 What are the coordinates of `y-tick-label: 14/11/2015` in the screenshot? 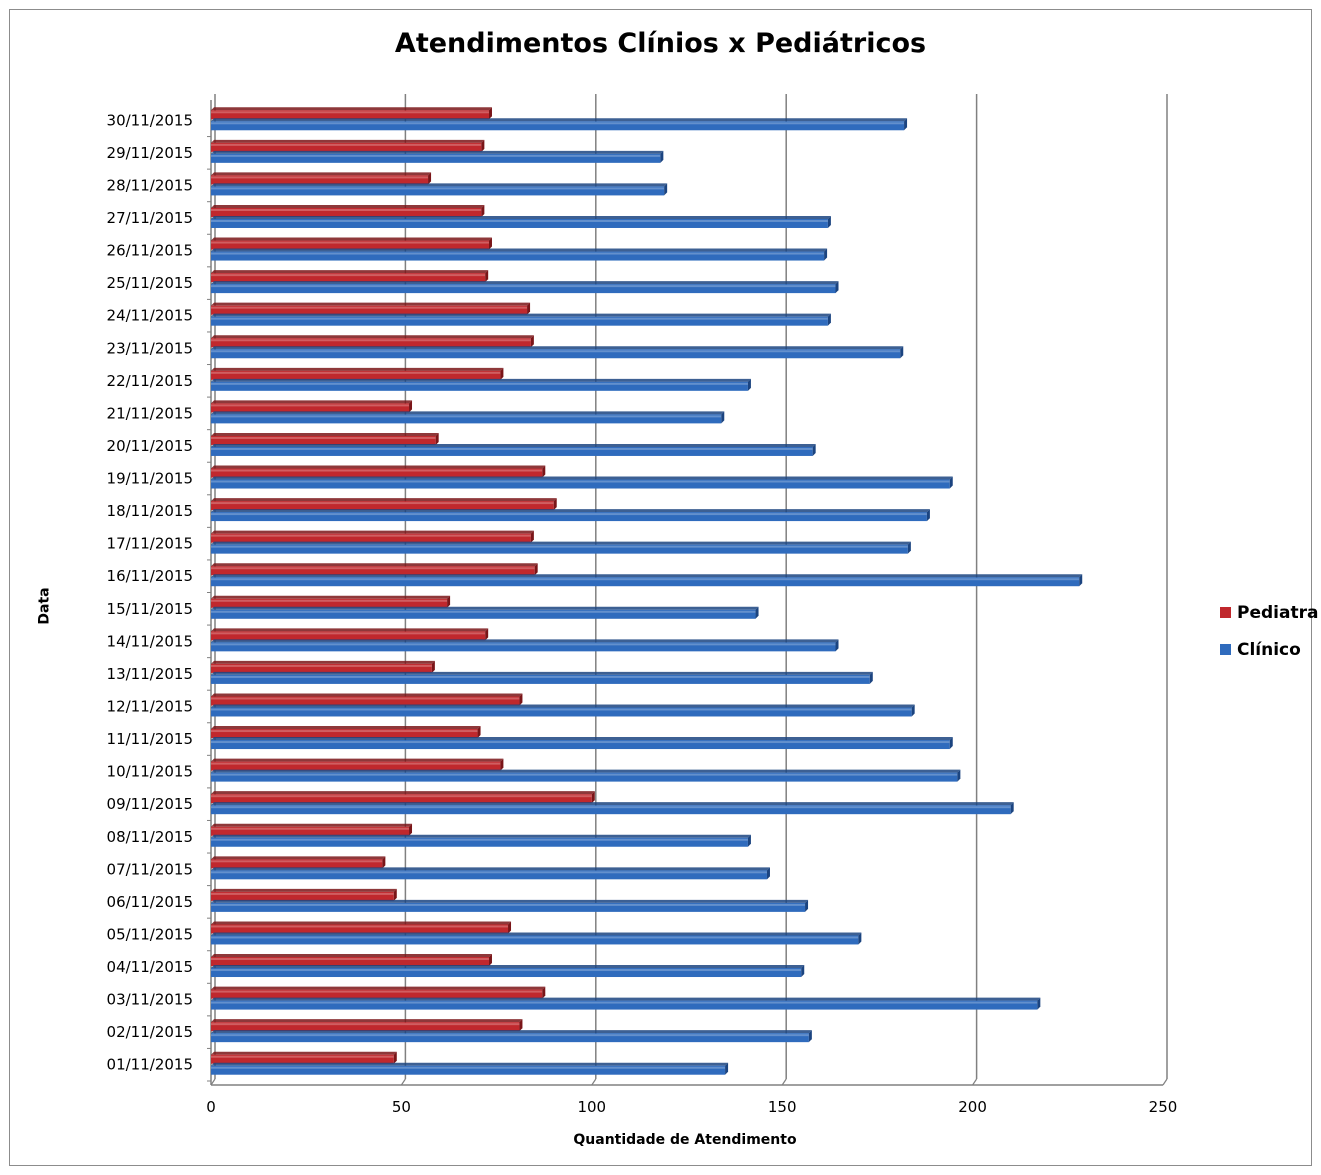 It's located at (150, 641).